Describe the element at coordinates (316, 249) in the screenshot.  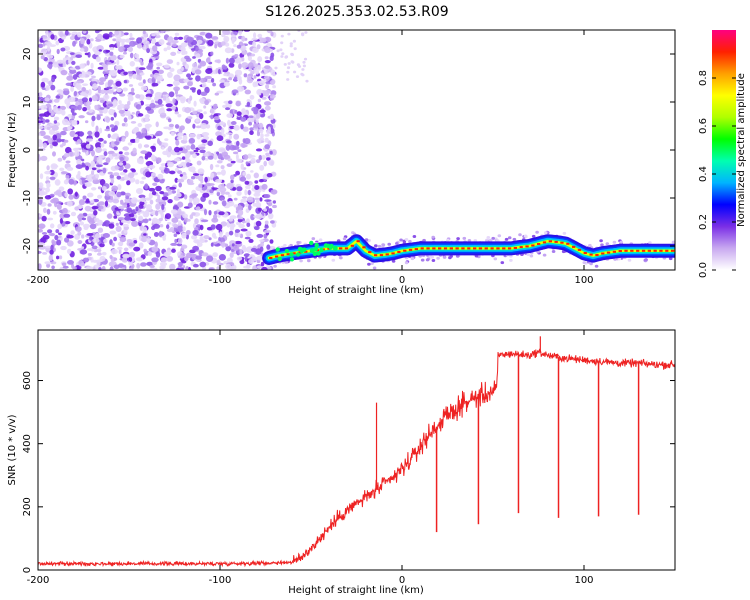
I see `trace-blob` at that location.